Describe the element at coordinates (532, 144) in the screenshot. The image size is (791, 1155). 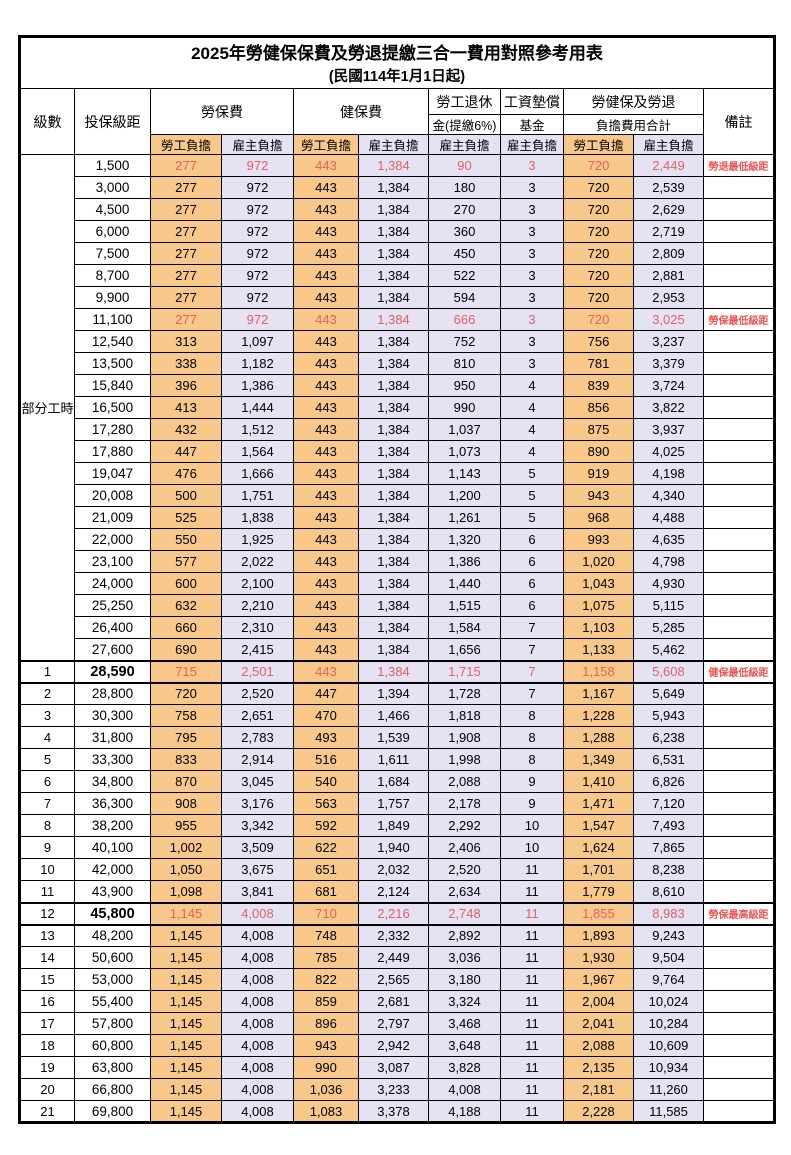
I see `subheader-wage-fund-employer: 雇主負擔` at that location.